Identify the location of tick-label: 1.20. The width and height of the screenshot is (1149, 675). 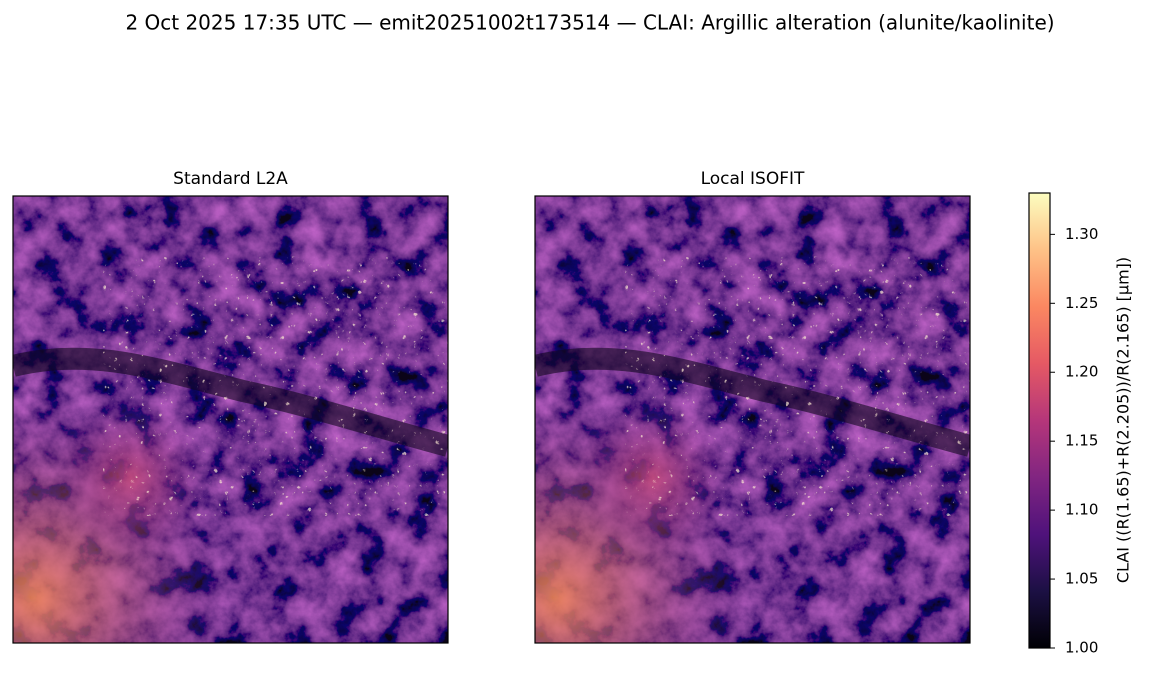
(1081, 372).